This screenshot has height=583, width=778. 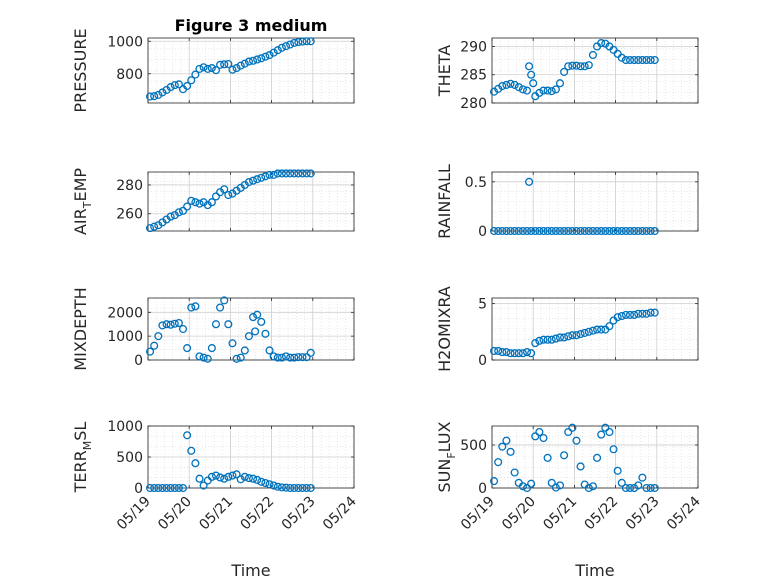 I want to click on y-tick-label: 285, so click(x=473, y=76).